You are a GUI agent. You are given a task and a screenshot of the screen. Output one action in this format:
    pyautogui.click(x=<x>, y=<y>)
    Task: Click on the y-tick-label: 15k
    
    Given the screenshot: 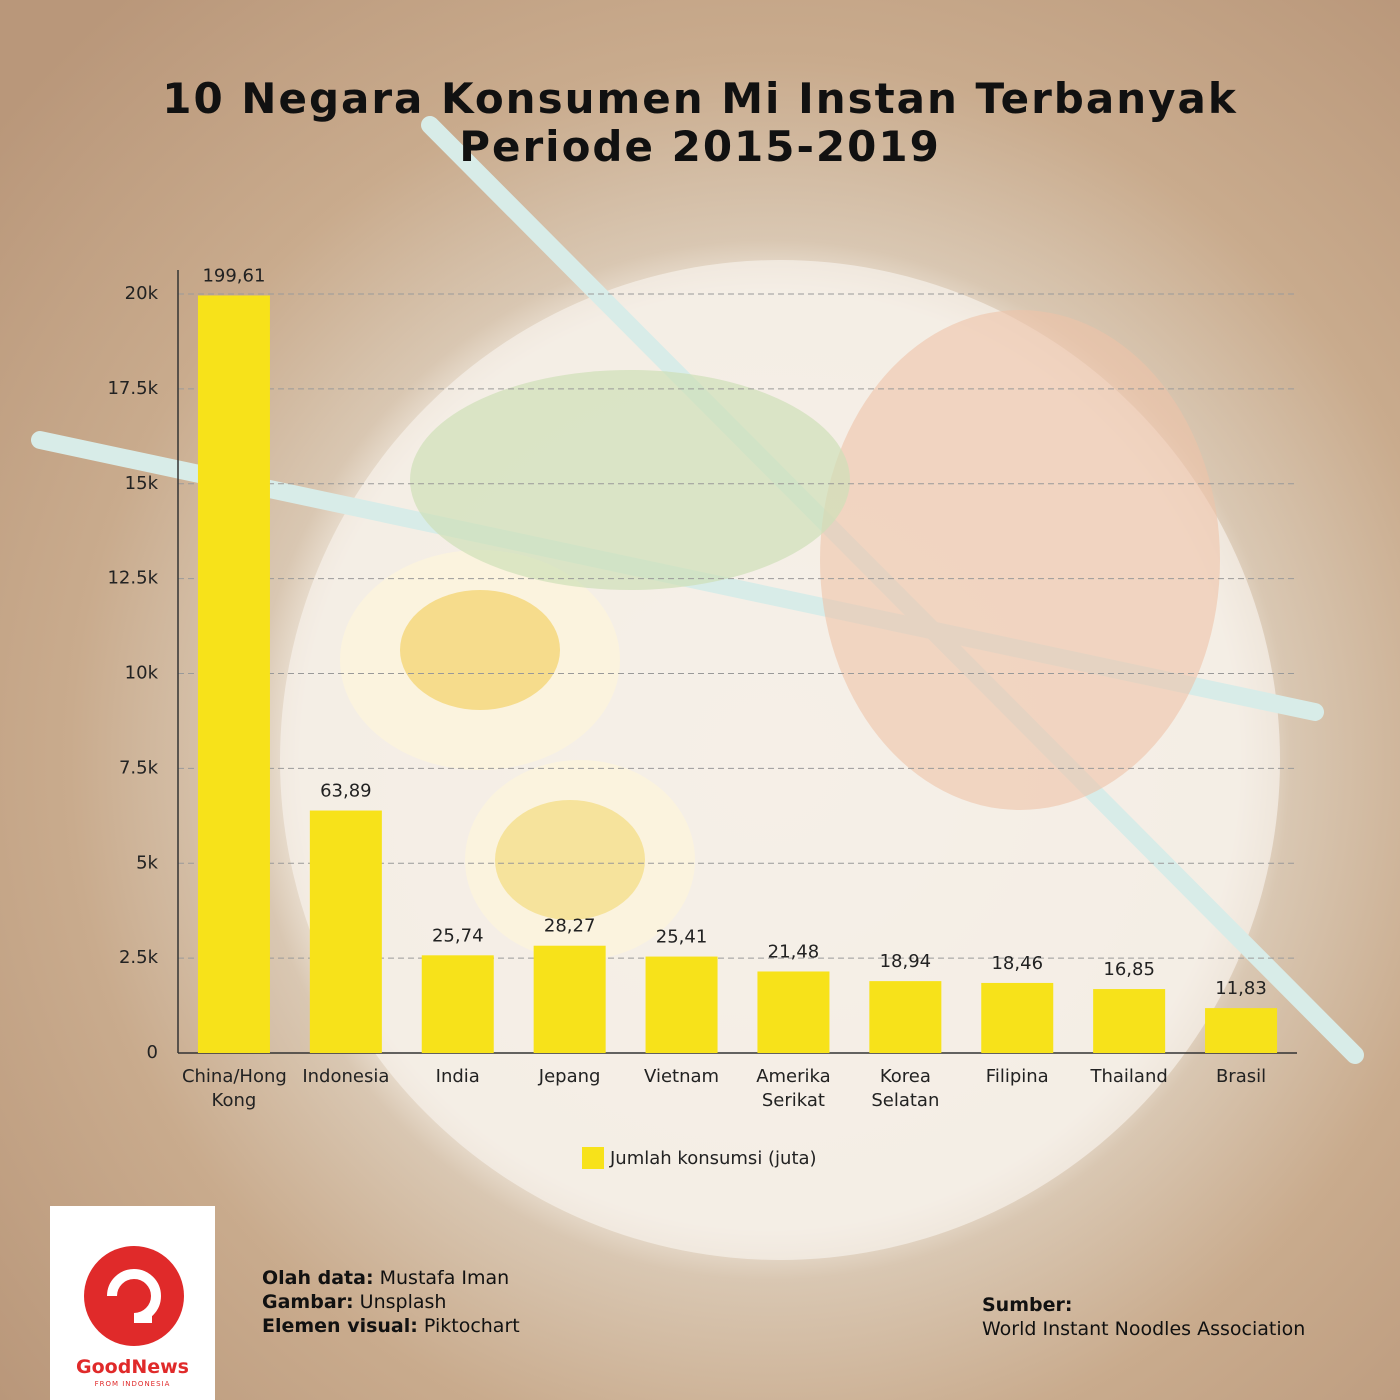 What is the action you would take?
    pyautogui.click(x=142, y=483)
    